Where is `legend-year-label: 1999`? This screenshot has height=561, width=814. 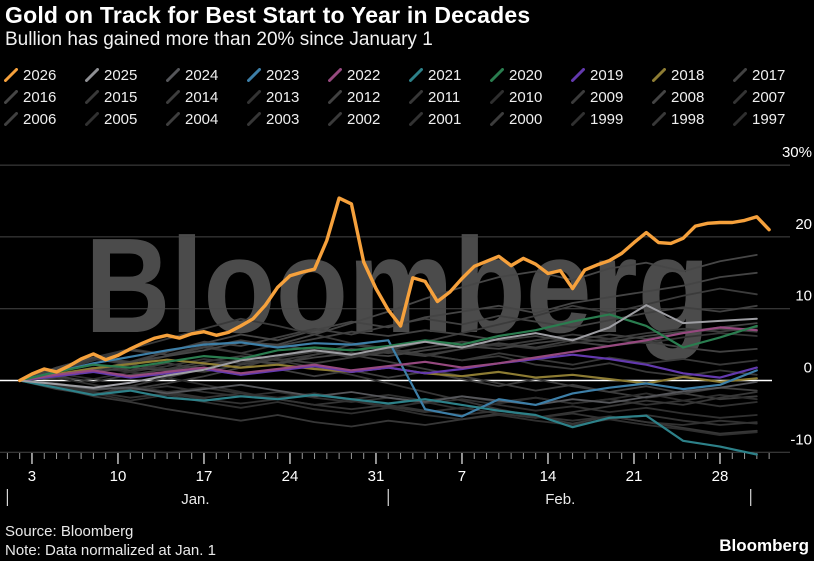 legend-year-label: 1999 is located at coordinates (607, 119).